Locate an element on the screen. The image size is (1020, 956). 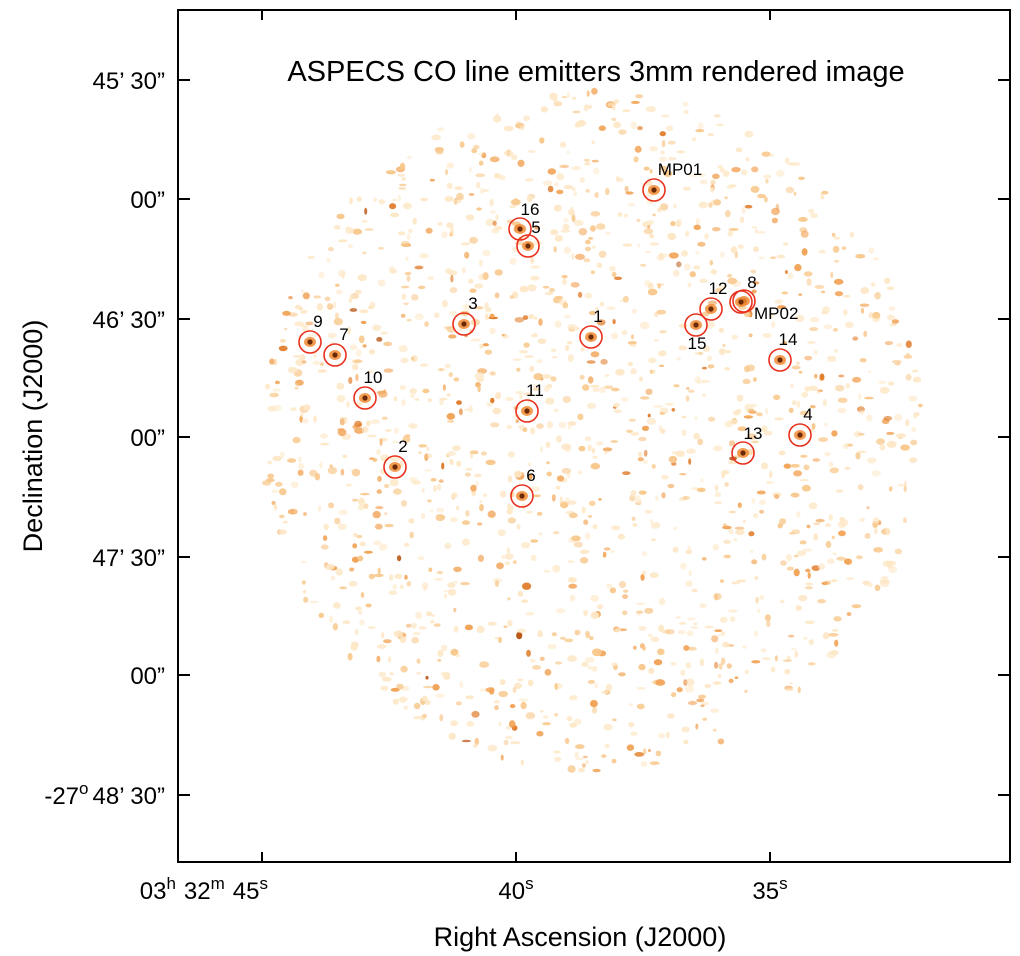
source-core is located at coordinates (780, 360).